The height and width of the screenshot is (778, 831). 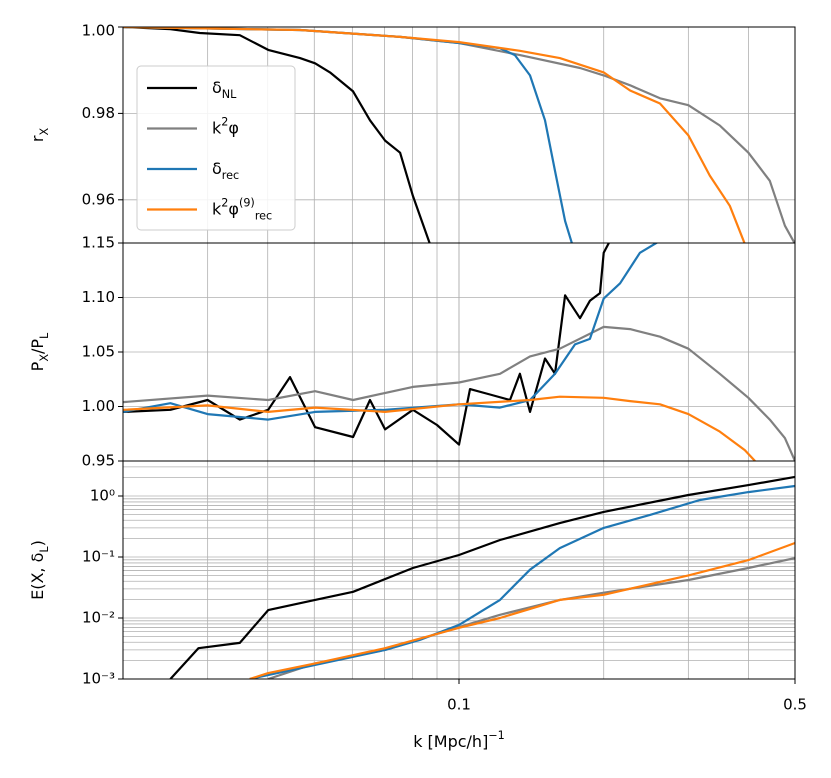 I want to click on legend-label: k^{2}φ, so click(x=225, y=126).